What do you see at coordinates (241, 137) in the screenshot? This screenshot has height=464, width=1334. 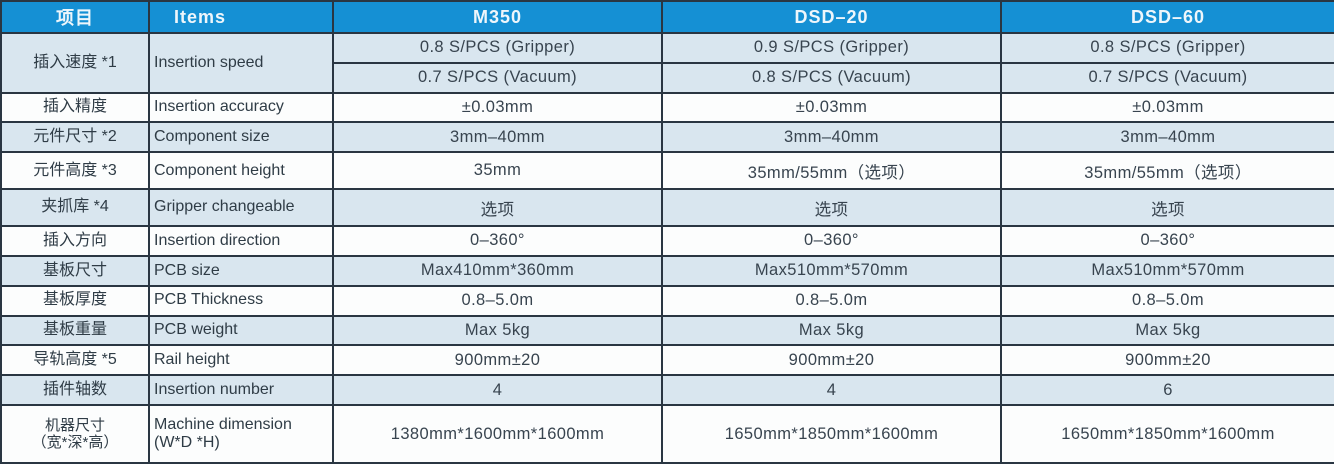 I see `label-en-component-size: Component size` at bounding box center [241, 137].